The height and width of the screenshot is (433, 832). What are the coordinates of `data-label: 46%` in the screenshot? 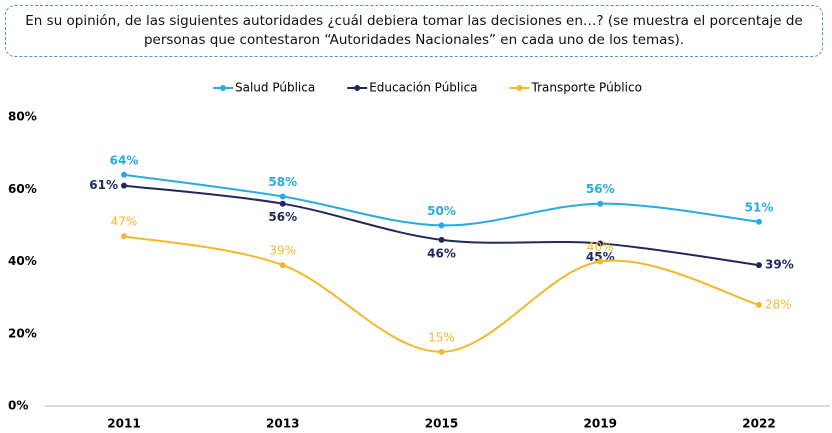 It's located at (441, 253).